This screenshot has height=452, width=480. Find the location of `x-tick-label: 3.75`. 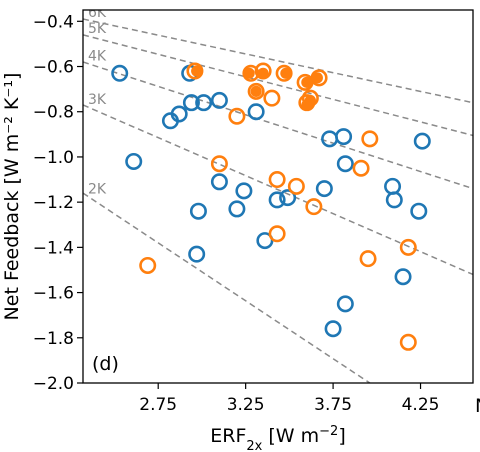

x-tick-label: 3.75 is located at coordinates (333, 405).